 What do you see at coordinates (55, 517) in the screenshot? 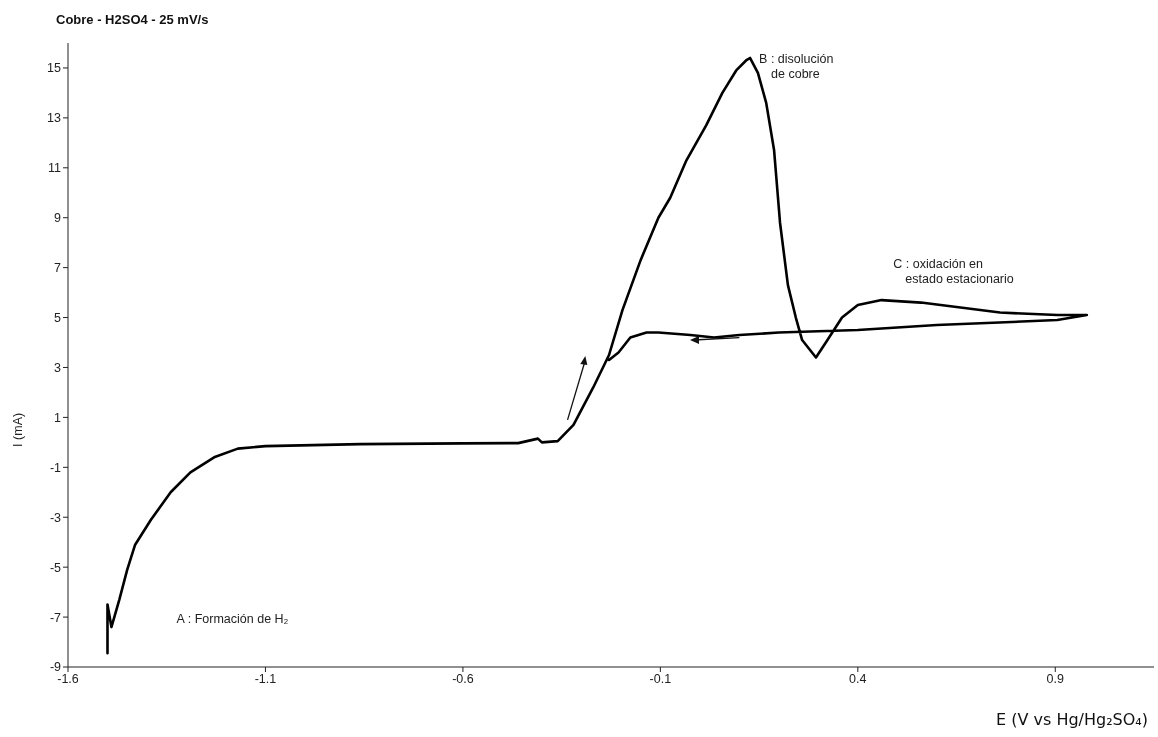
I see `y-tick-label: -3` at bounding box center [55, 517].